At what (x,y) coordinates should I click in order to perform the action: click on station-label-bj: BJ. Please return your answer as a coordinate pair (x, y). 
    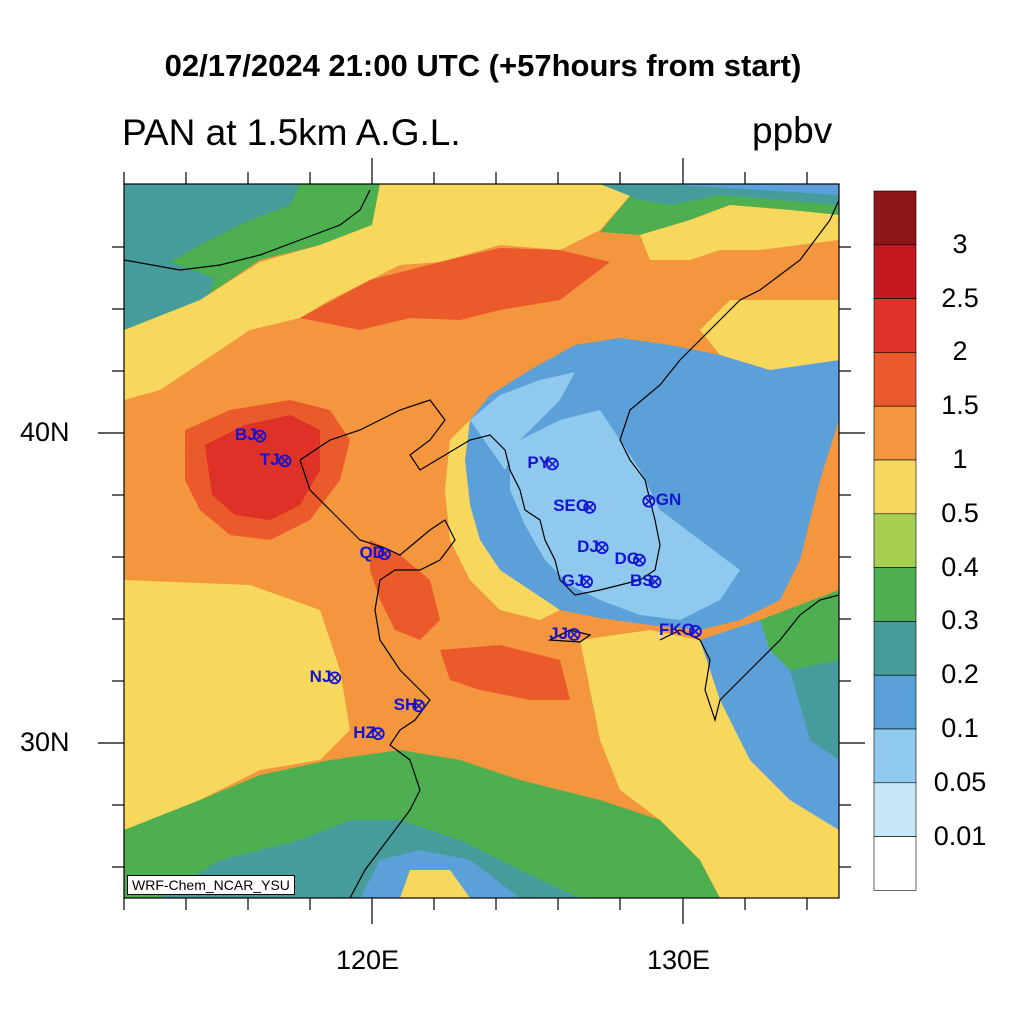
    Looking at the image, I should click on (246, 435).